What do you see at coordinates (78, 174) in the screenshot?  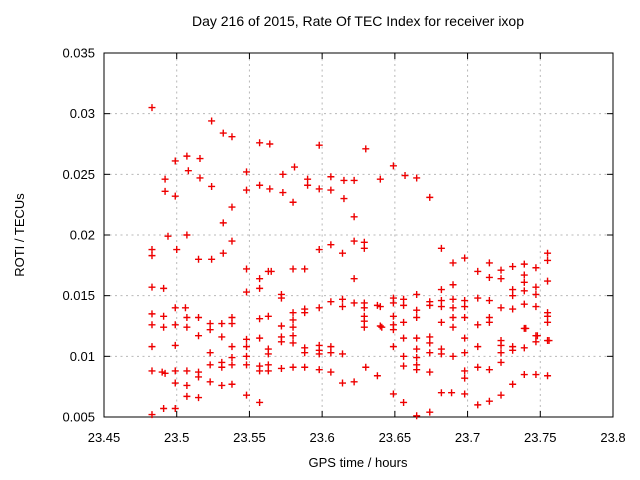 I see `y-tick-label: 0.025` at bounding box center [78, 174].